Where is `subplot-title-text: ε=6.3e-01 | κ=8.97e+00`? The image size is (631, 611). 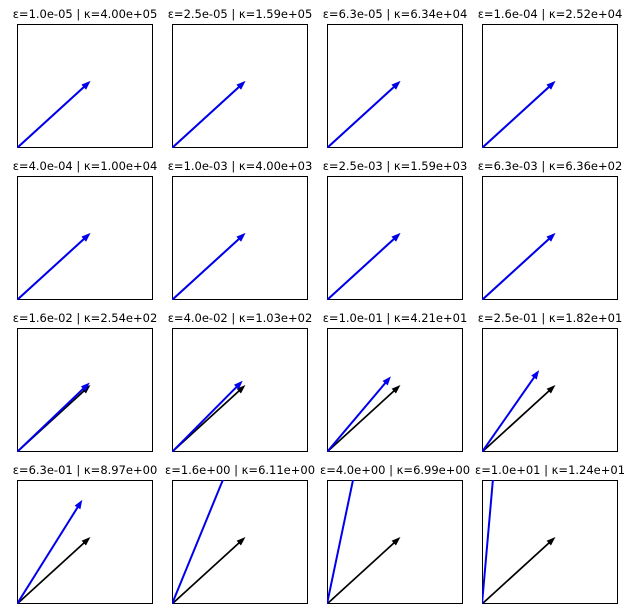
subplot-title-text: ε=6.3e-01 | κ=8.97e+00 is located at coordinates (85, 470).